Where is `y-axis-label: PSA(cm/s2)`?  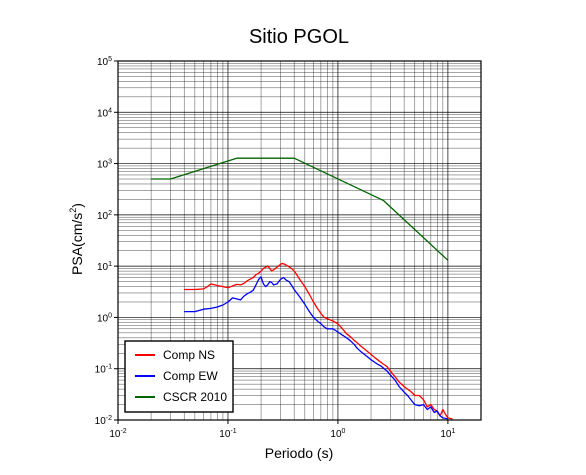 y-axis-label: PSA(cm/s2) is located at coordinates (76, 239).